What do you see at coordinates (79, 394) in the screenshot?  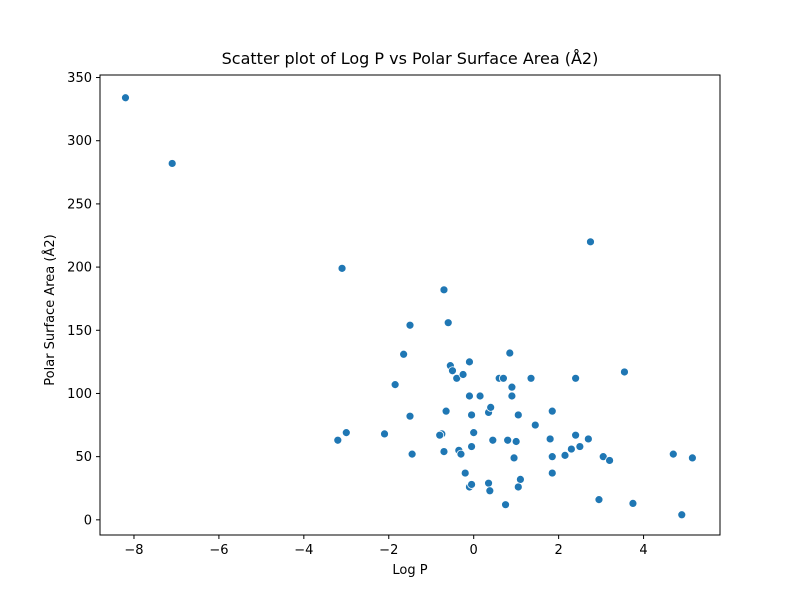 I see `y-tick-label: 100` at bounding box center [79, 394].